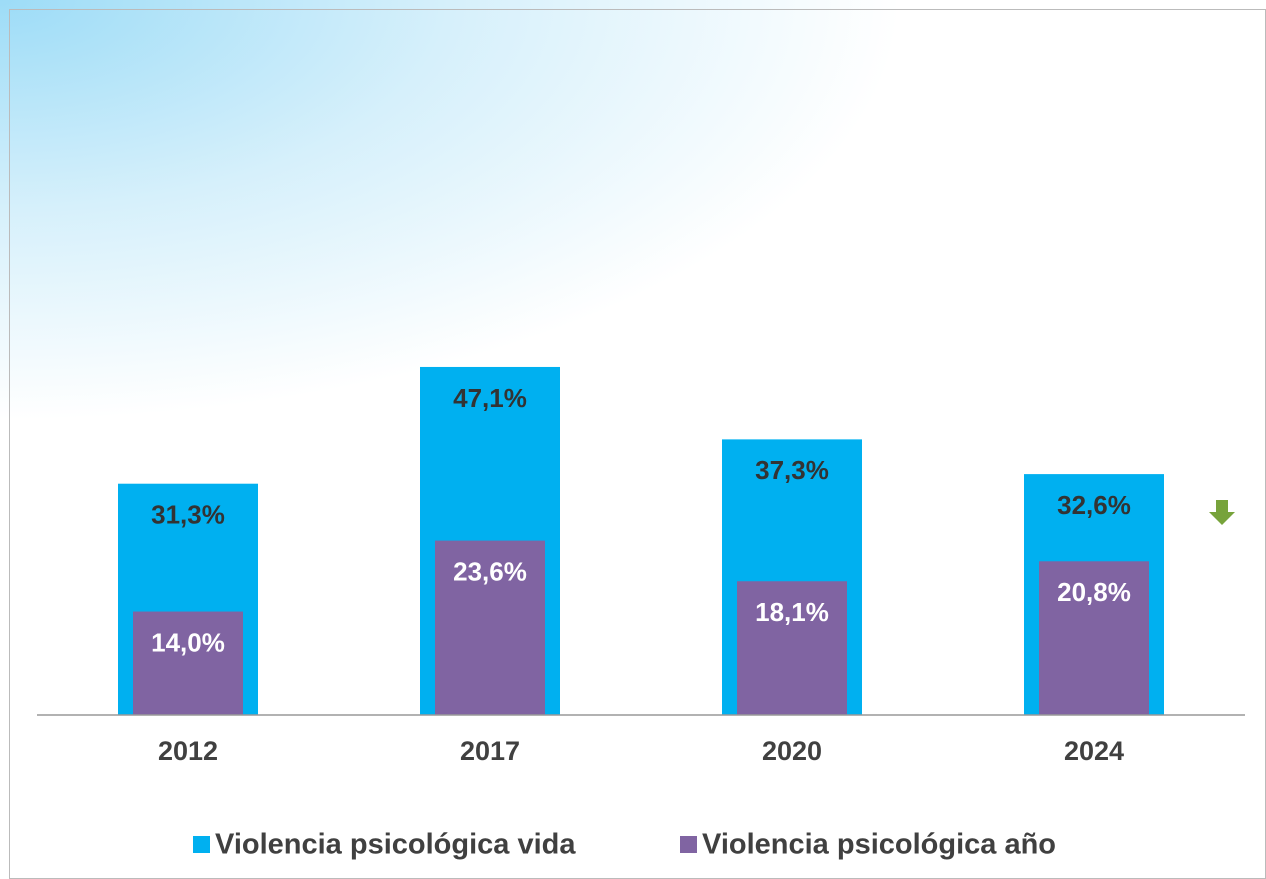  Describe the element at coordinates (792, 470) in the screenshot. I see `value-label: 37,3%` at that location.